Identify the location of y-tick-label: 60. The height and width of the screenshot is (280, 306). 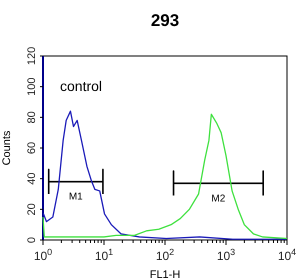
(32, 148).